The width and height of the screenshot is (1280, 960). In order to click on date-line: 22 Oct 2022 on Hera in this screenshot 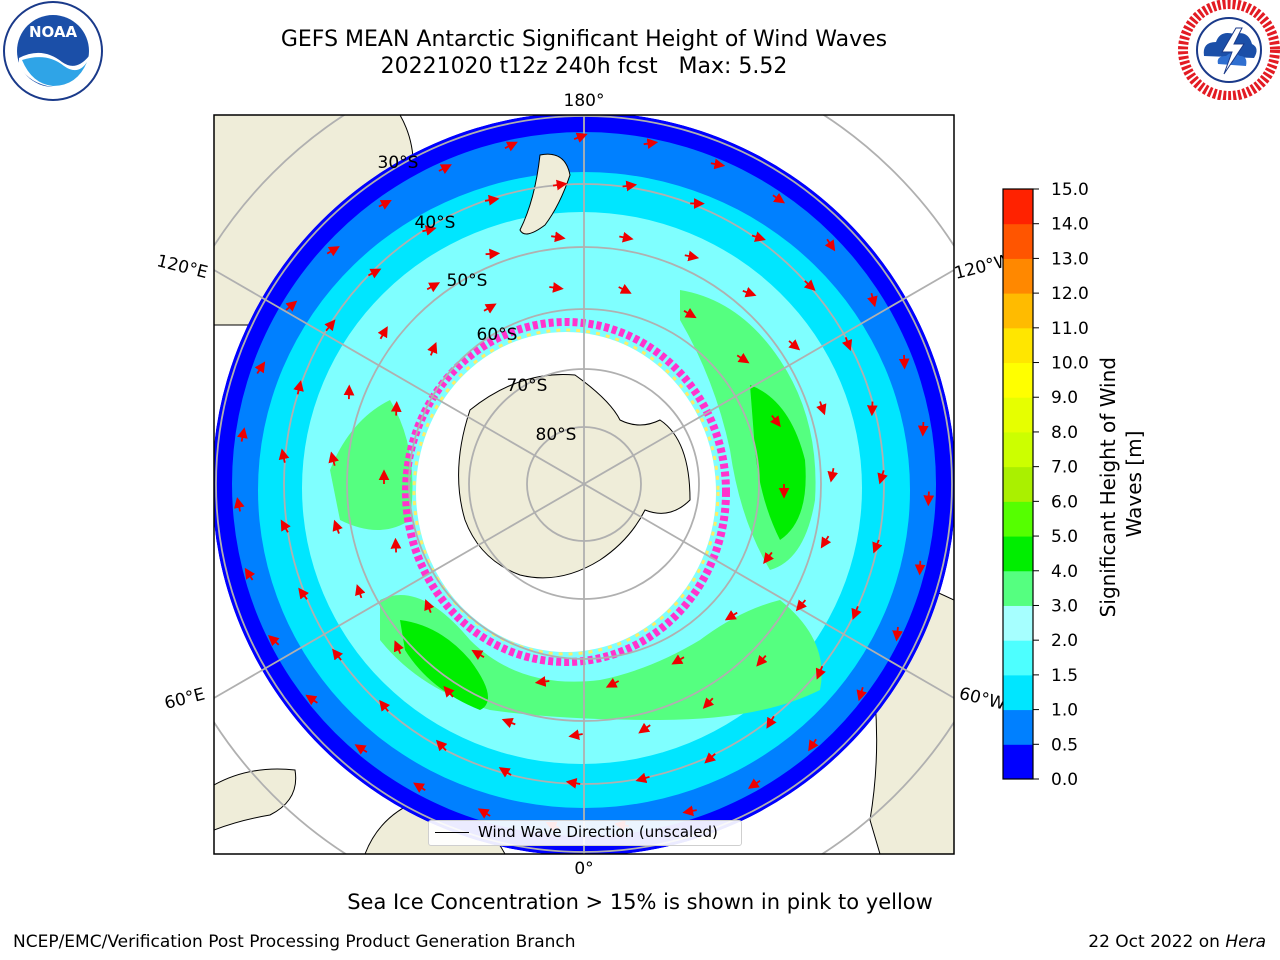, I will do `click(1177, 942)`.